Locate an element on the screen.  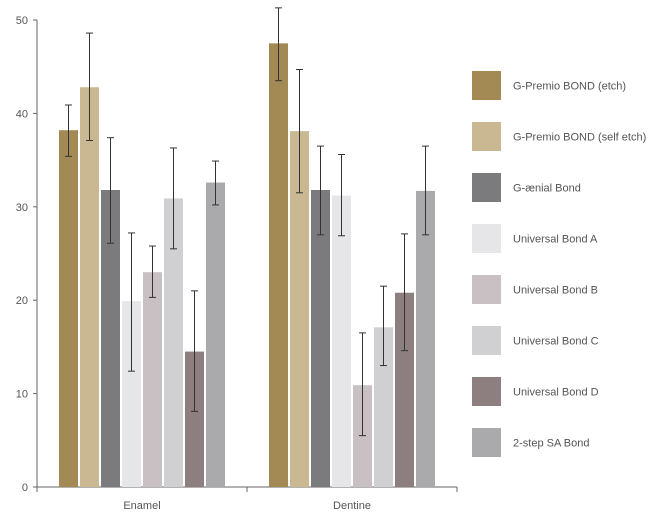
y-tick-label: 10 is located at coordinates (22, 395).